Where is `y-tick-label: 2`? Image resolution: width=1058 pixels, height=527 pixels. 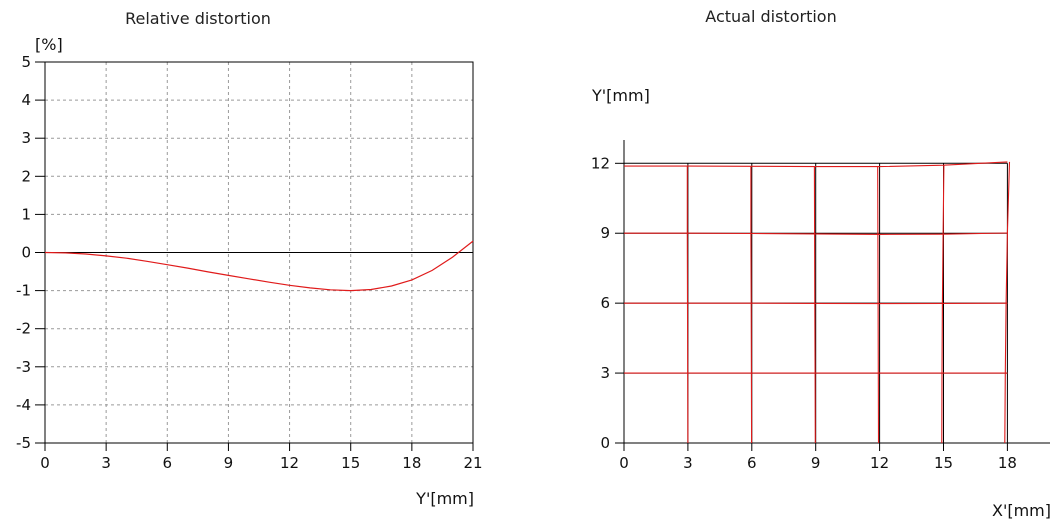 y-tick-label: 2 is located at coordinates (26, 176).